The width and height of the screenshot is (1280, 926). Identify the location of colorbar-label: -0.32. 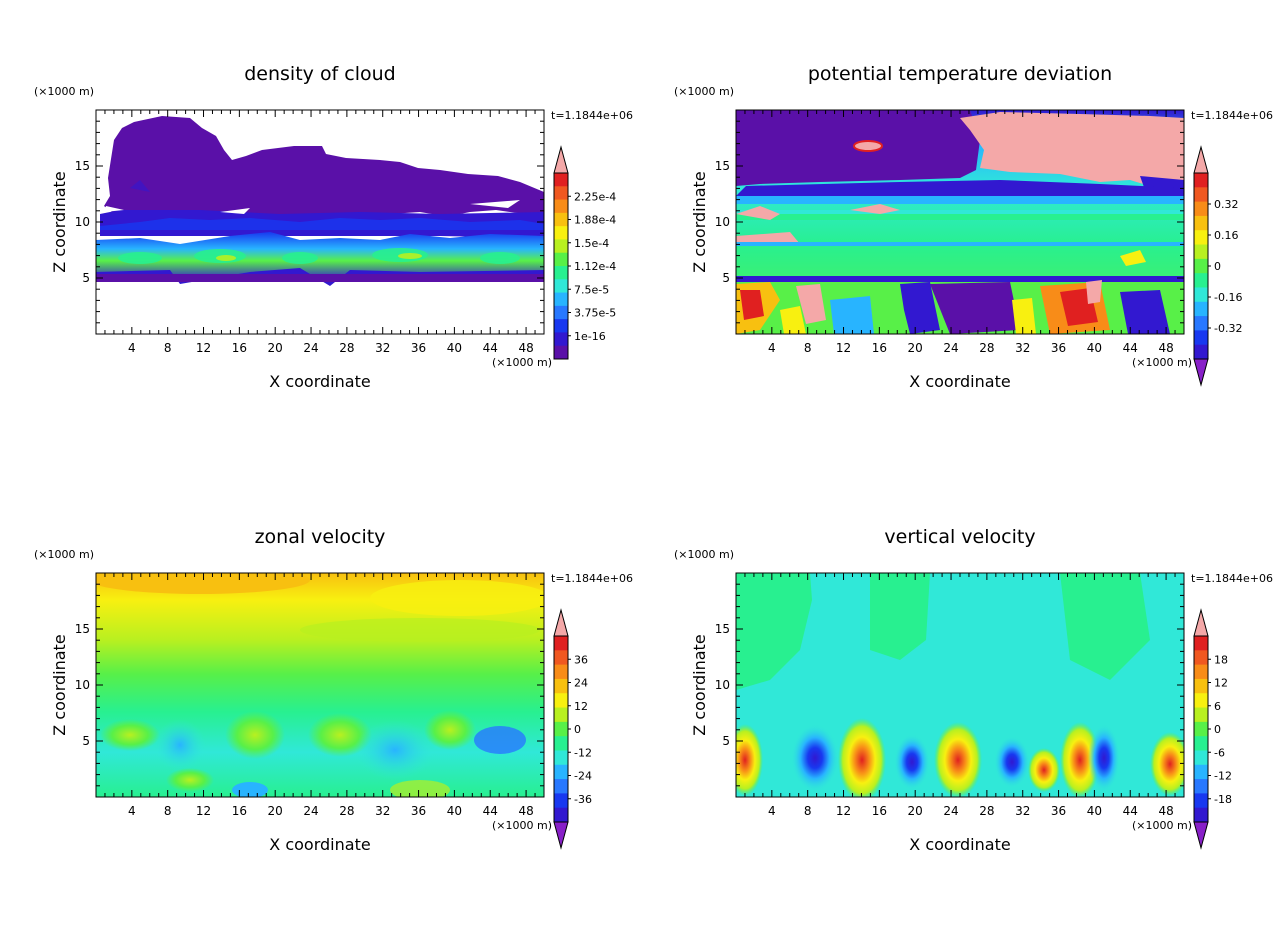
(1228, 328).